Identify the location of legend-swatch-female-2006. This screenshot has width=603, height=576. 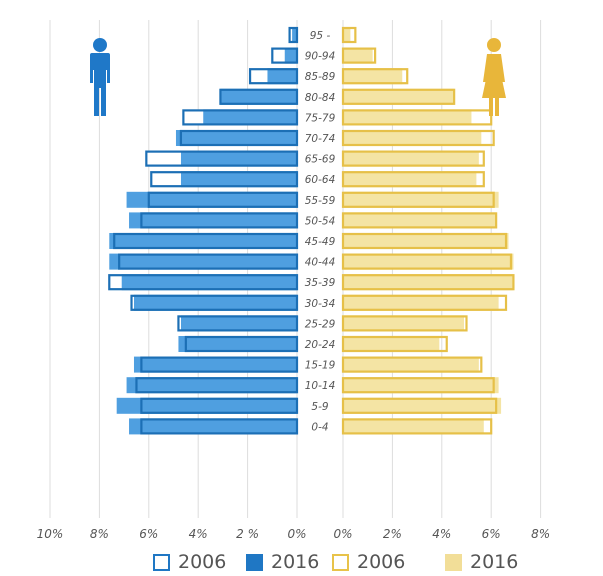
(340, 562).